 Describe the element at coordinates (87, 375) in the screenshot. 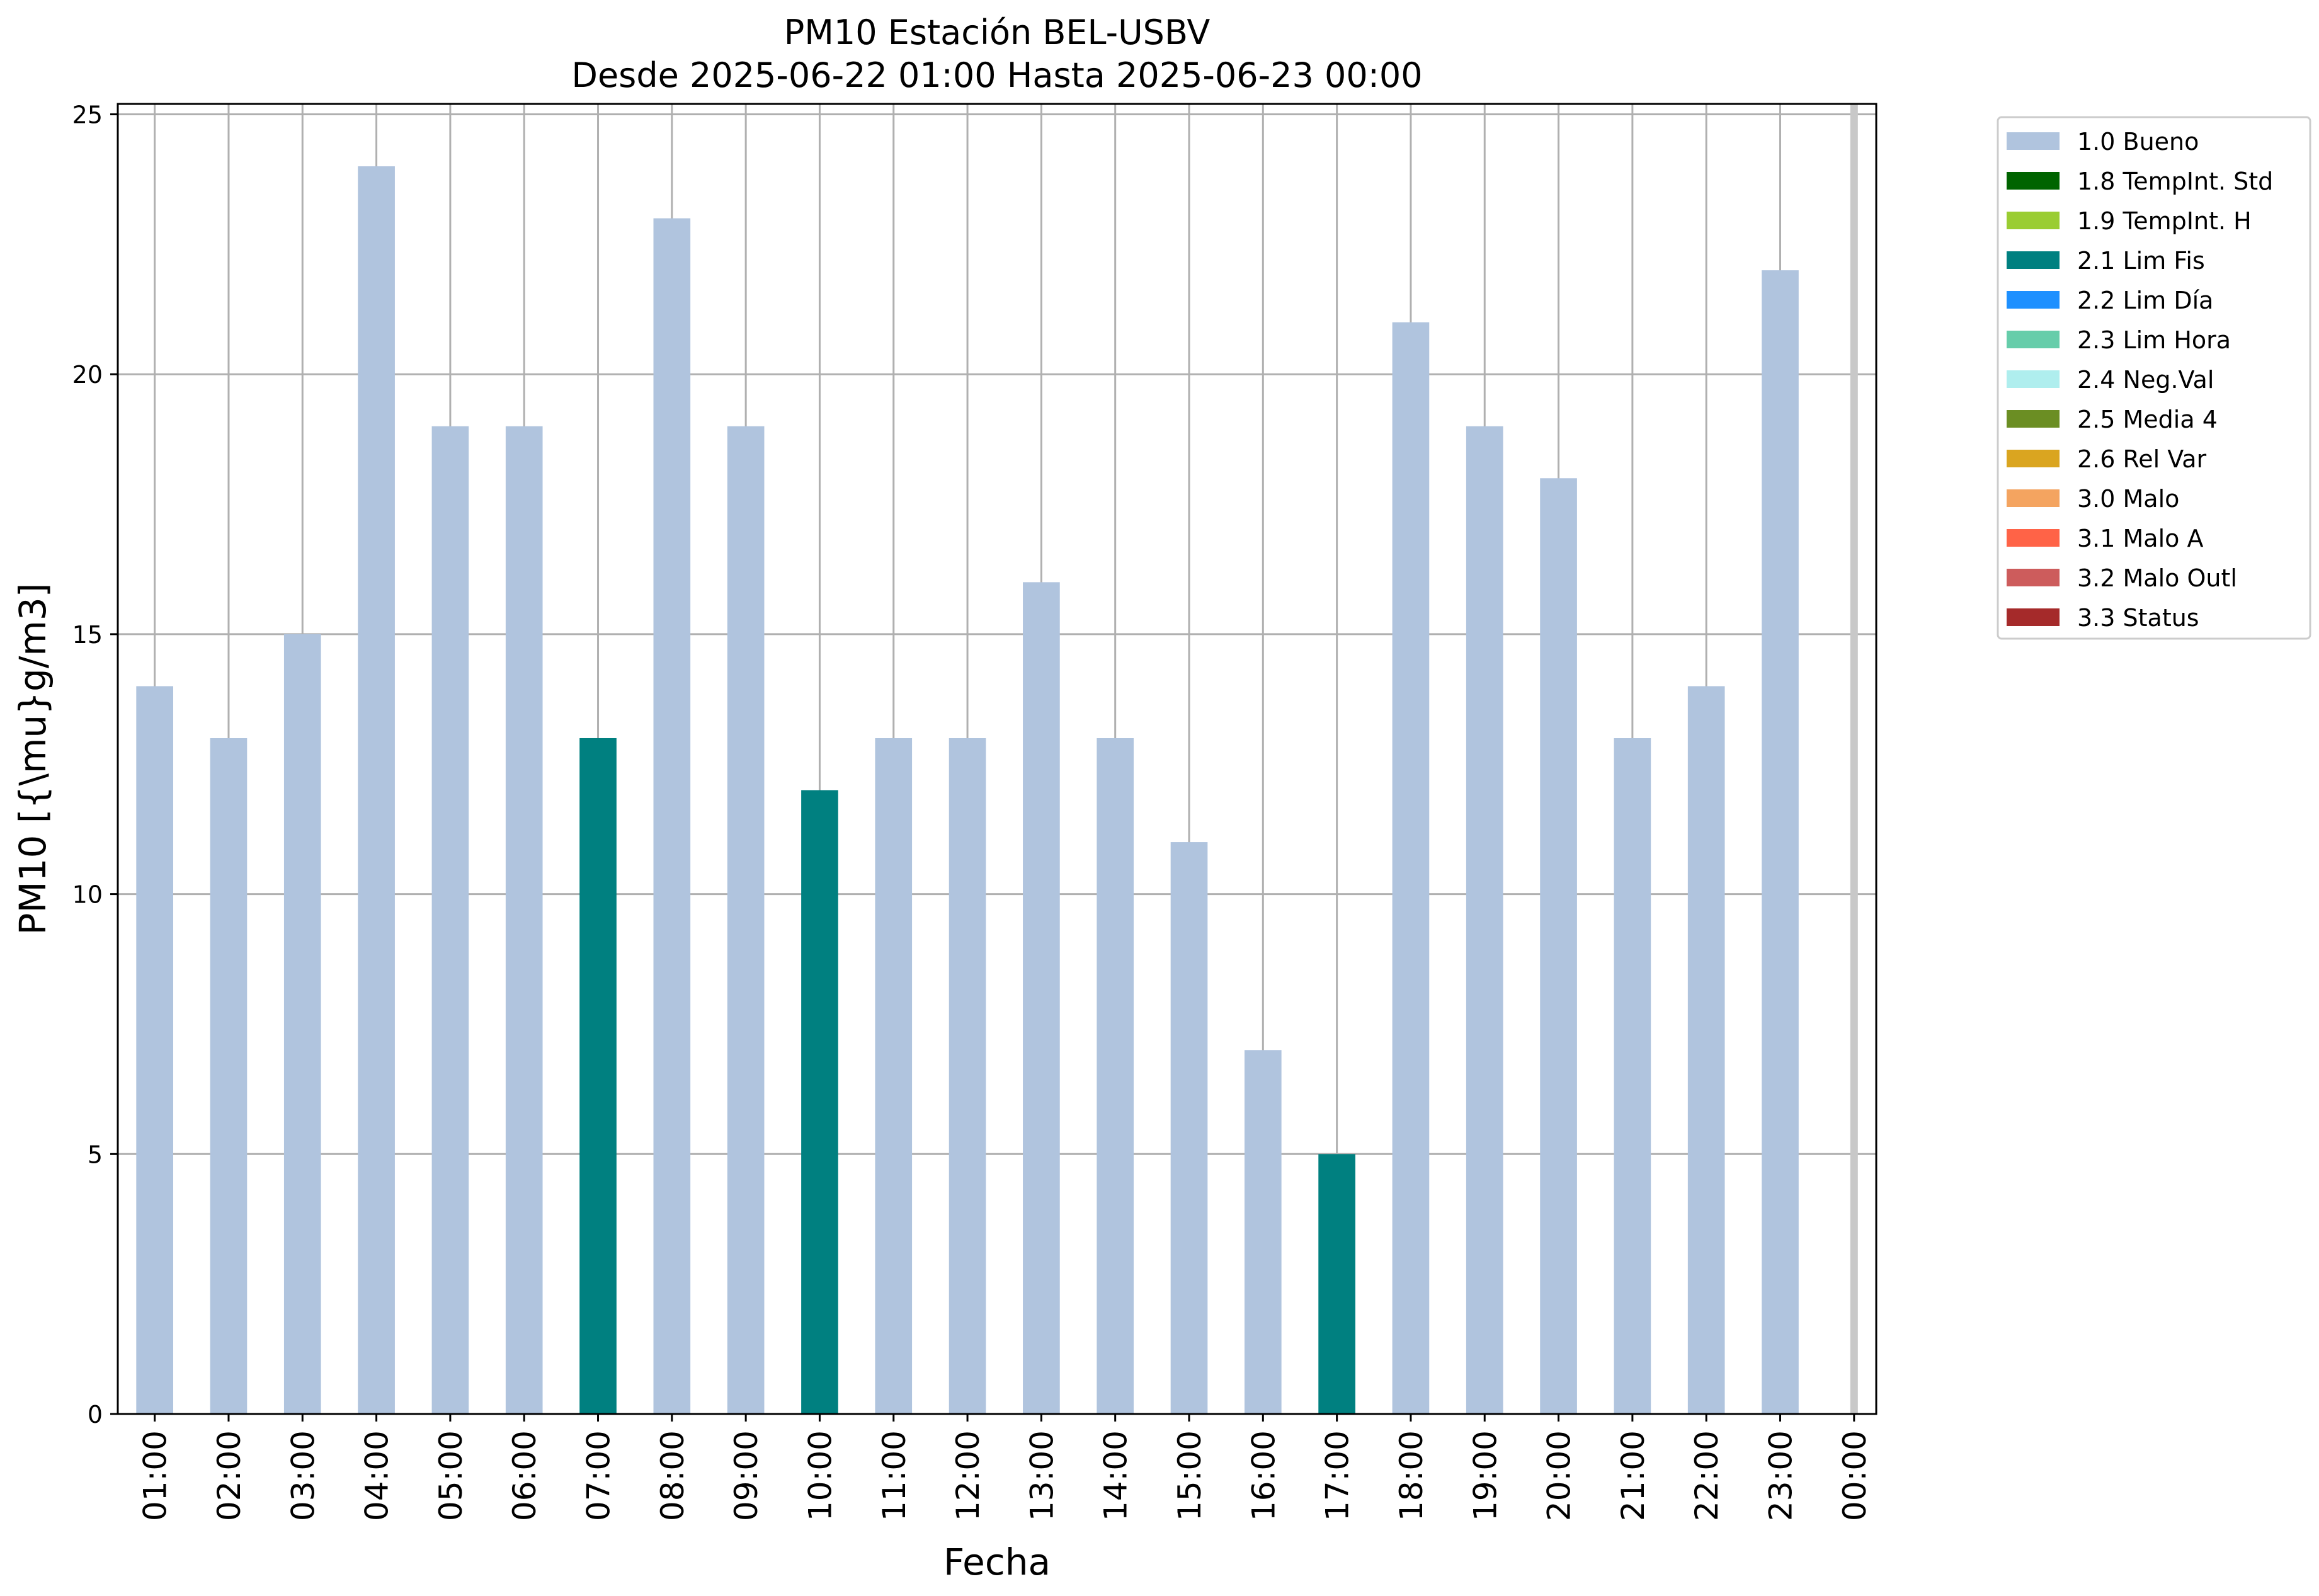

I see `y-tick-label: 20` at that location.